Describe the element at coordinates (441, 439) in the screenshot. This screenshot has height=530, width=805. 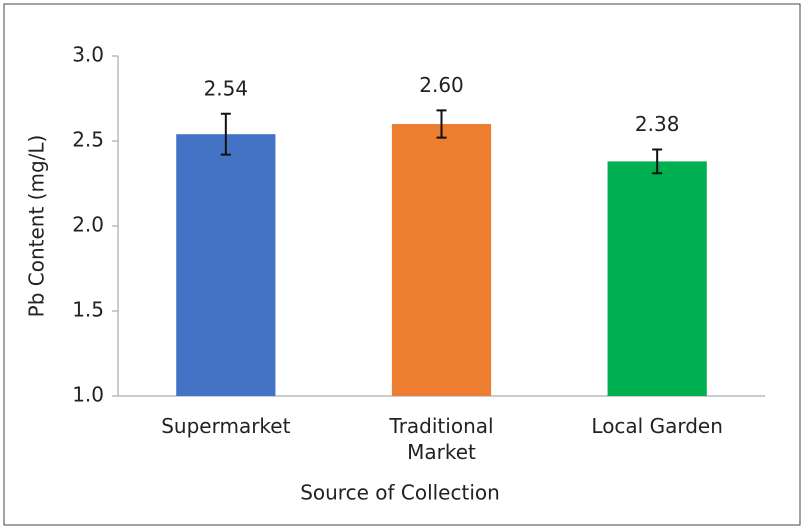
I see `x-tick-label: Traditional Market` at that location.